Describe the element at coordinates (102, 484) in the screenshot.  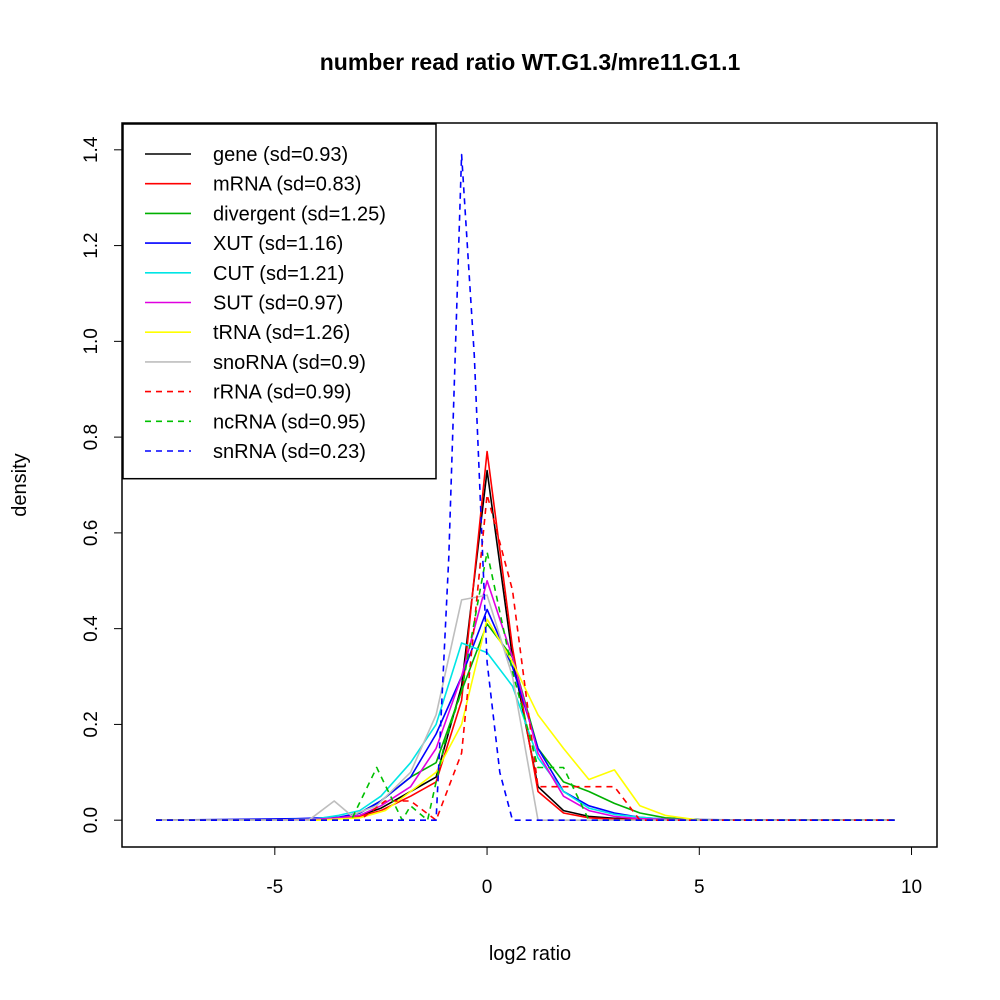
I see `y-axis: 0.0 0.2 0.4 0.6 0.8 1.0 1.2 1.4` at that location.